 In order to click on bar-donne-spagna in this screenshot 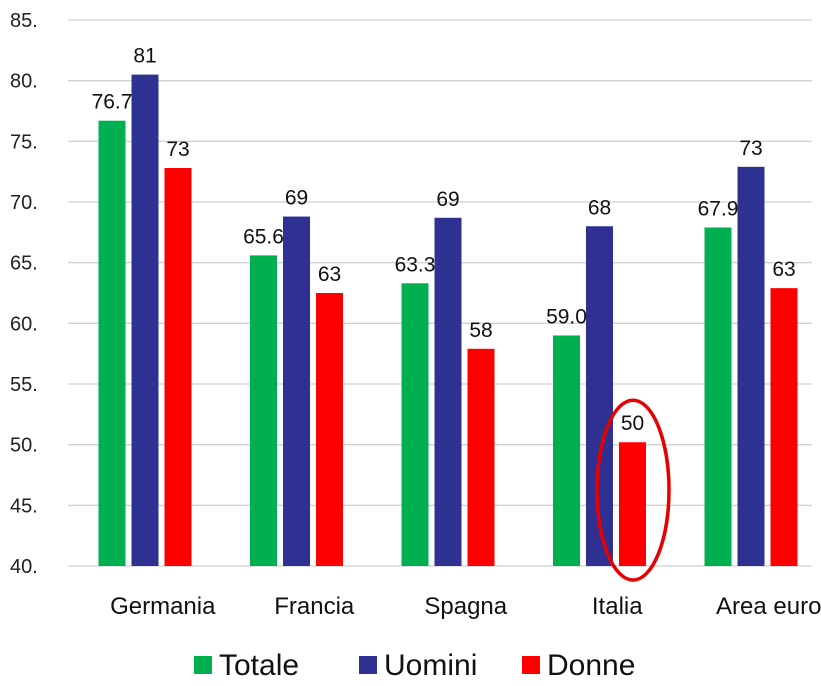, I will do `click(481, 457)`.